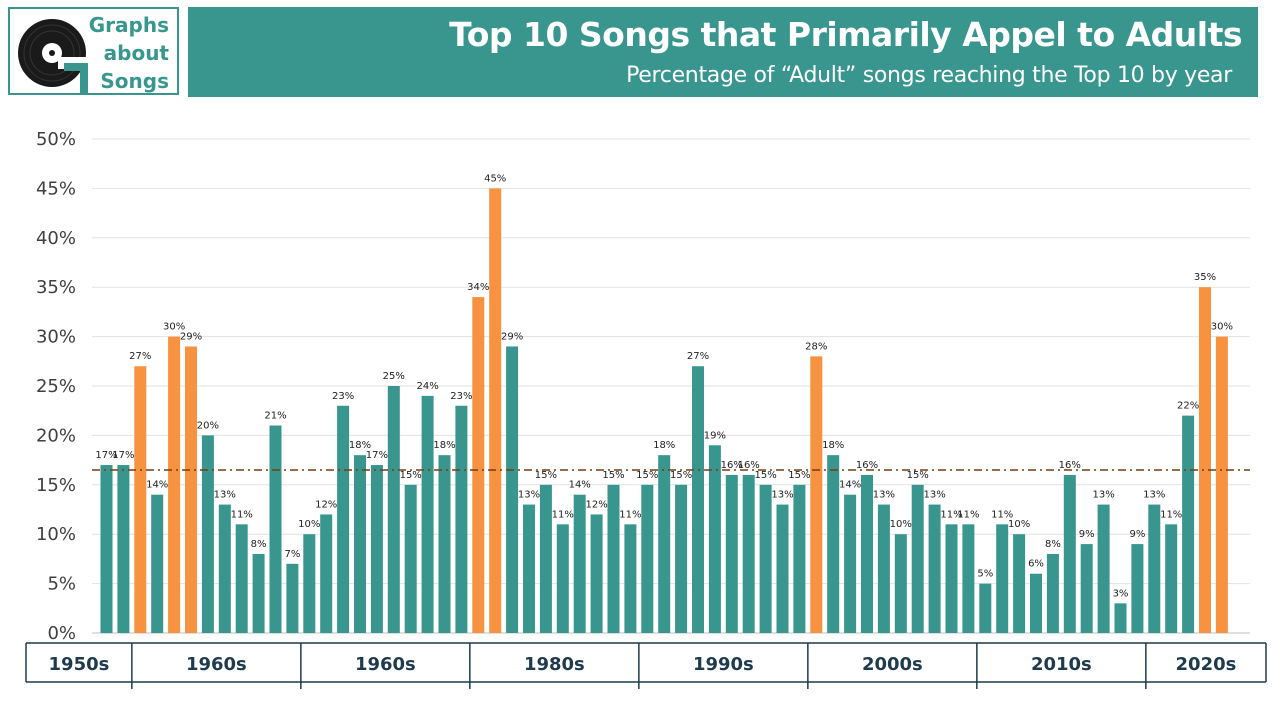  What do you see at coordinates (55, 56) in the screenshot?
I see `vinyl-record-icon` at bounding box center [55, 56].